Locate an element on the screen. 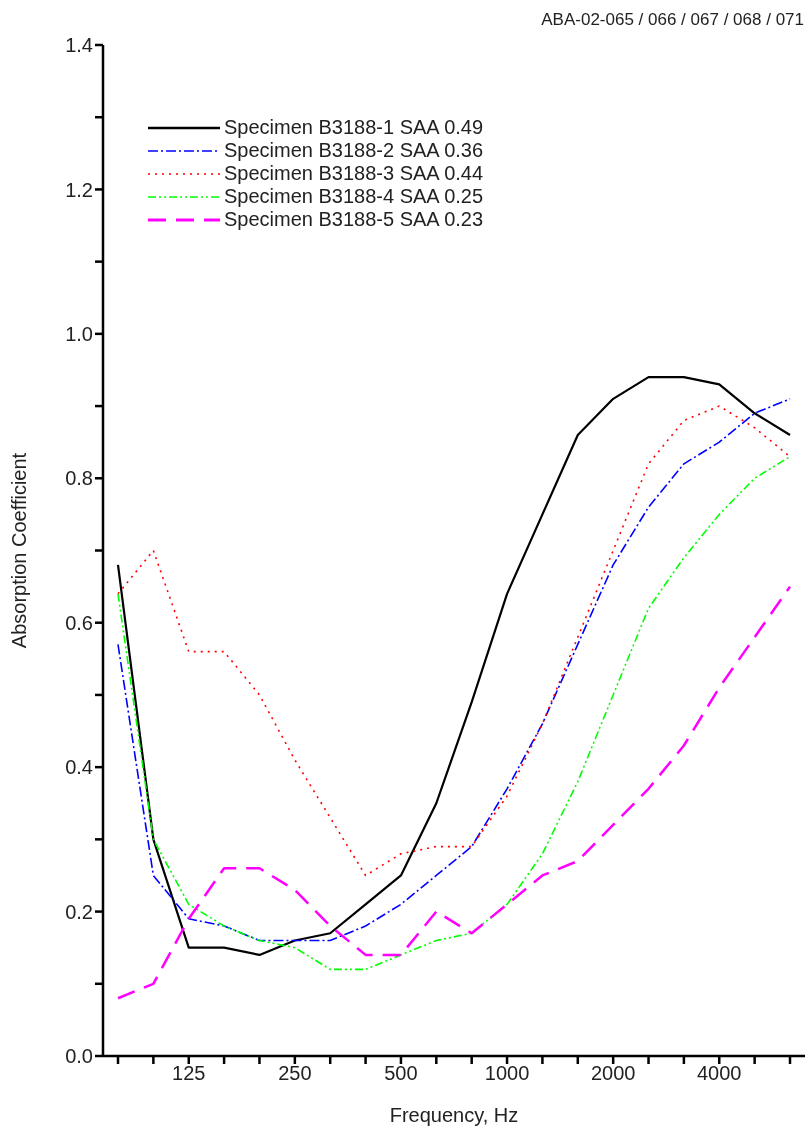 The width and height of the screenshot is (810, 1133). y-tick-label: 1.0 is located at coordinates (79, 333).